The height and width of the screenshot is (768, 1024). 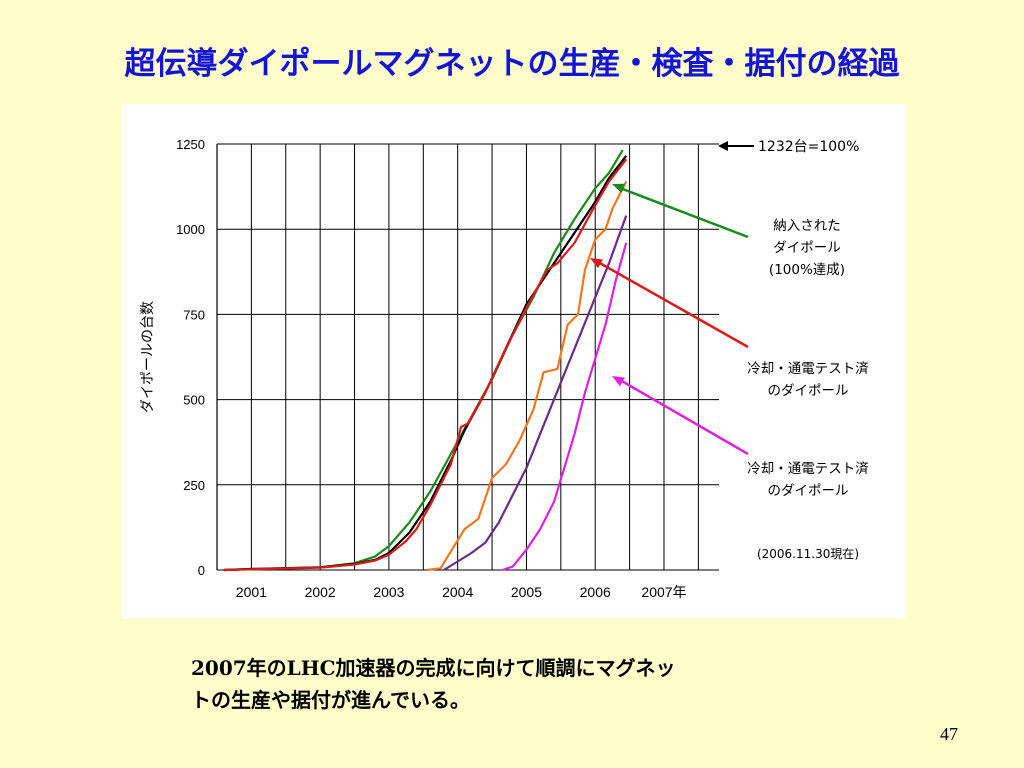 What do you see at coordinates (433, 668) in the screenshot?
I see `caption-line-1: 2007年のLHC加速器の完成に向けて順調にマグネッ` at bounding box center [433, 668].